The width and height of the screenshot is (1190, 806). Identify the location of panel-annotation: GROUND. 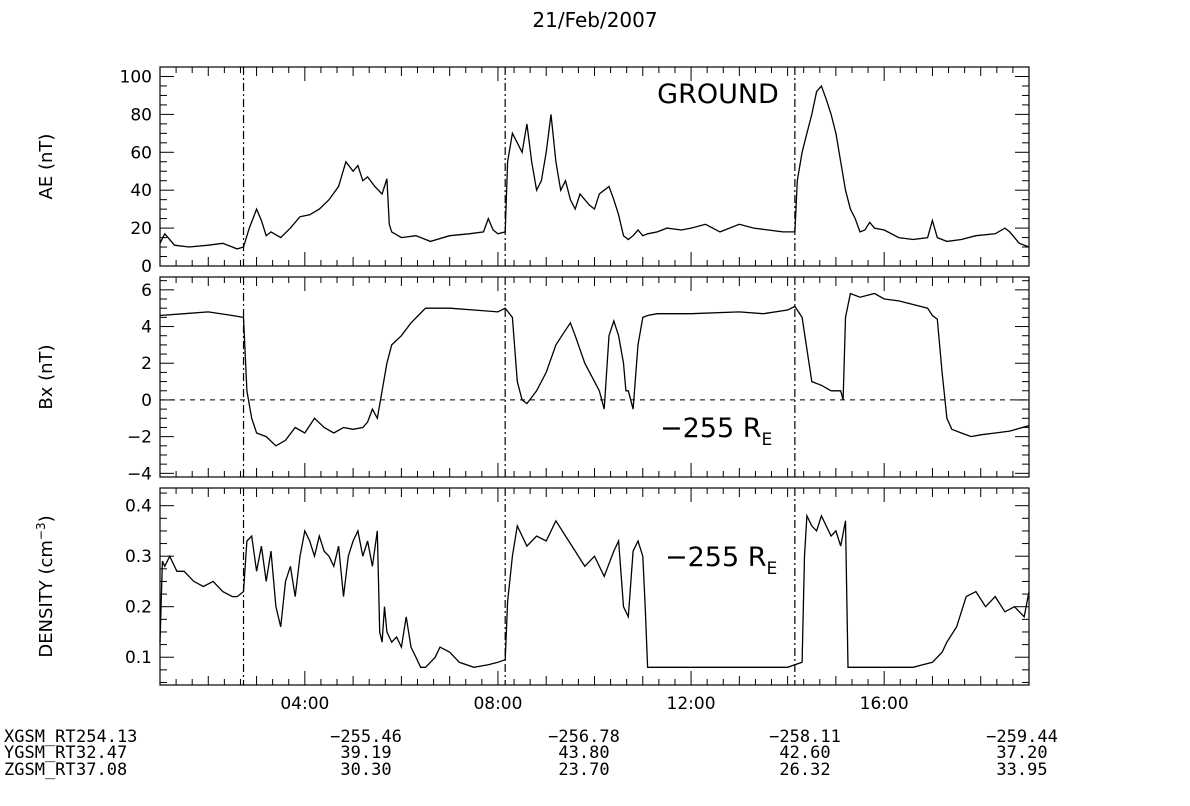
(718, 94).